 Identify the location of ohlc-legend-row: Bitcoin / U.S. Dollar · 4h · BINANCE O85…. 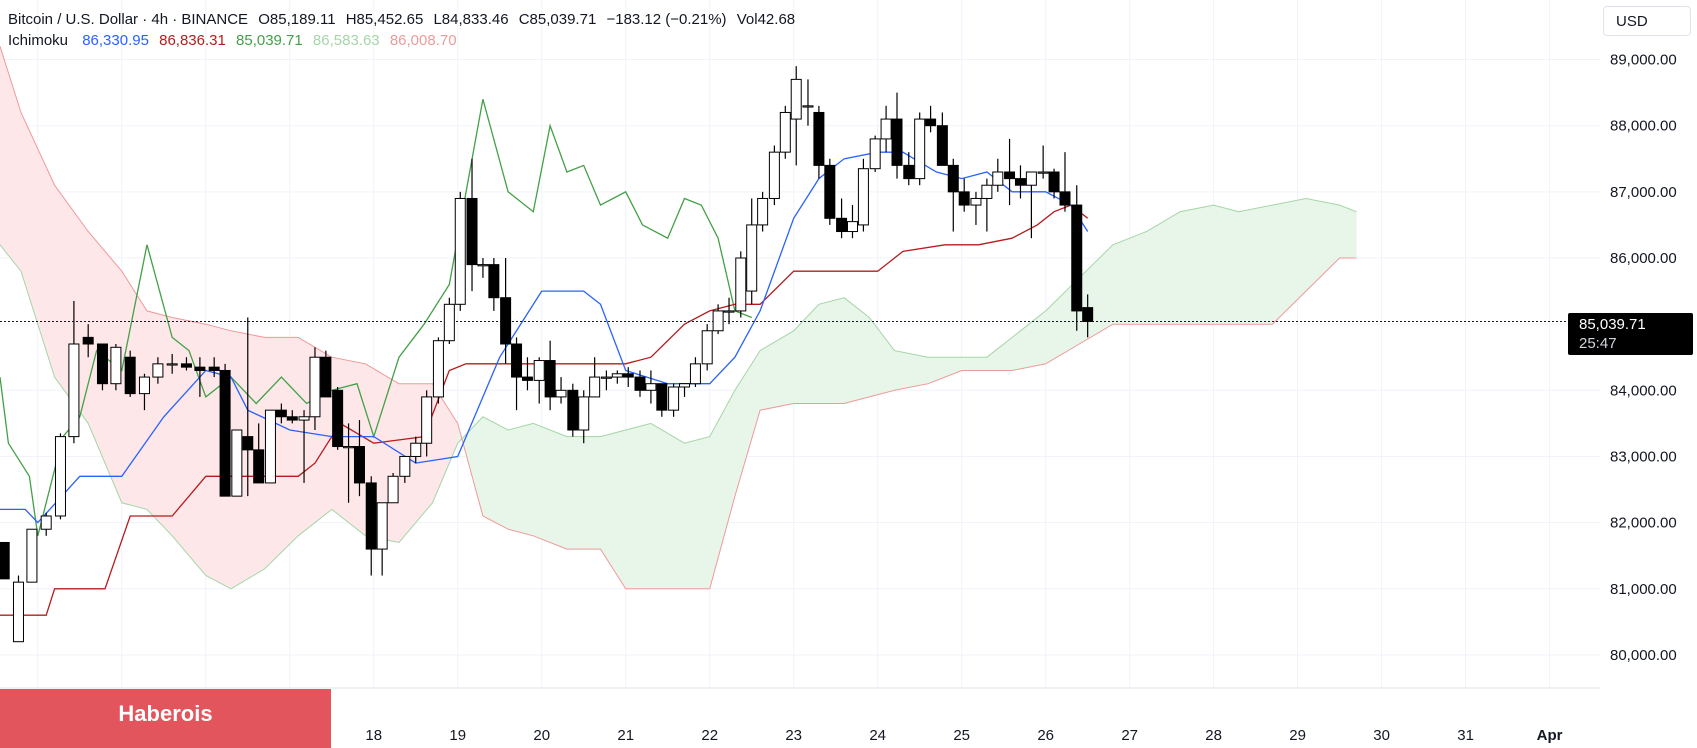
(404, 19).